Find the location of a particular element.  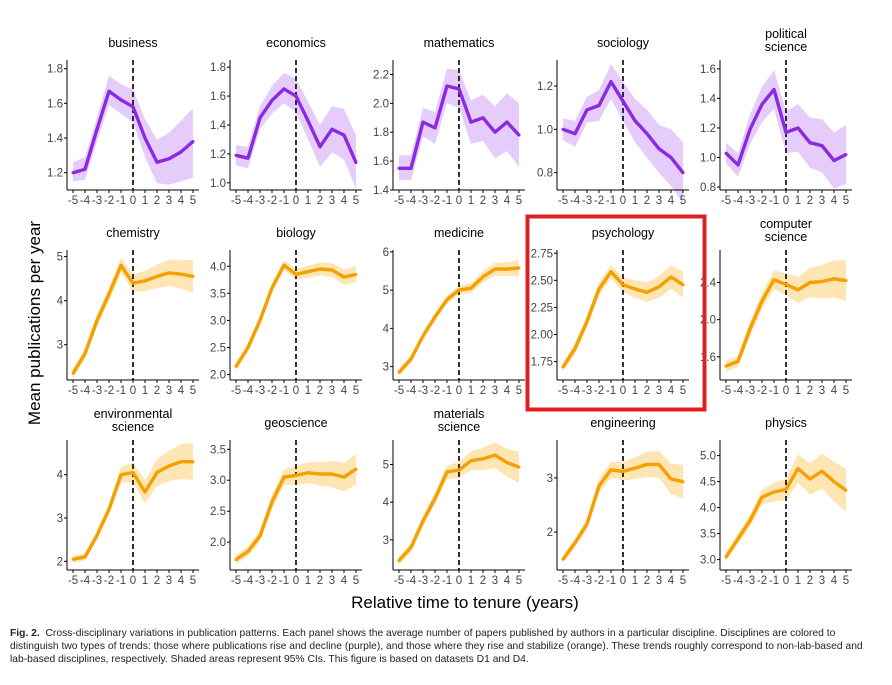

y-tick-label: 4 is located at coordinates (386, 503).